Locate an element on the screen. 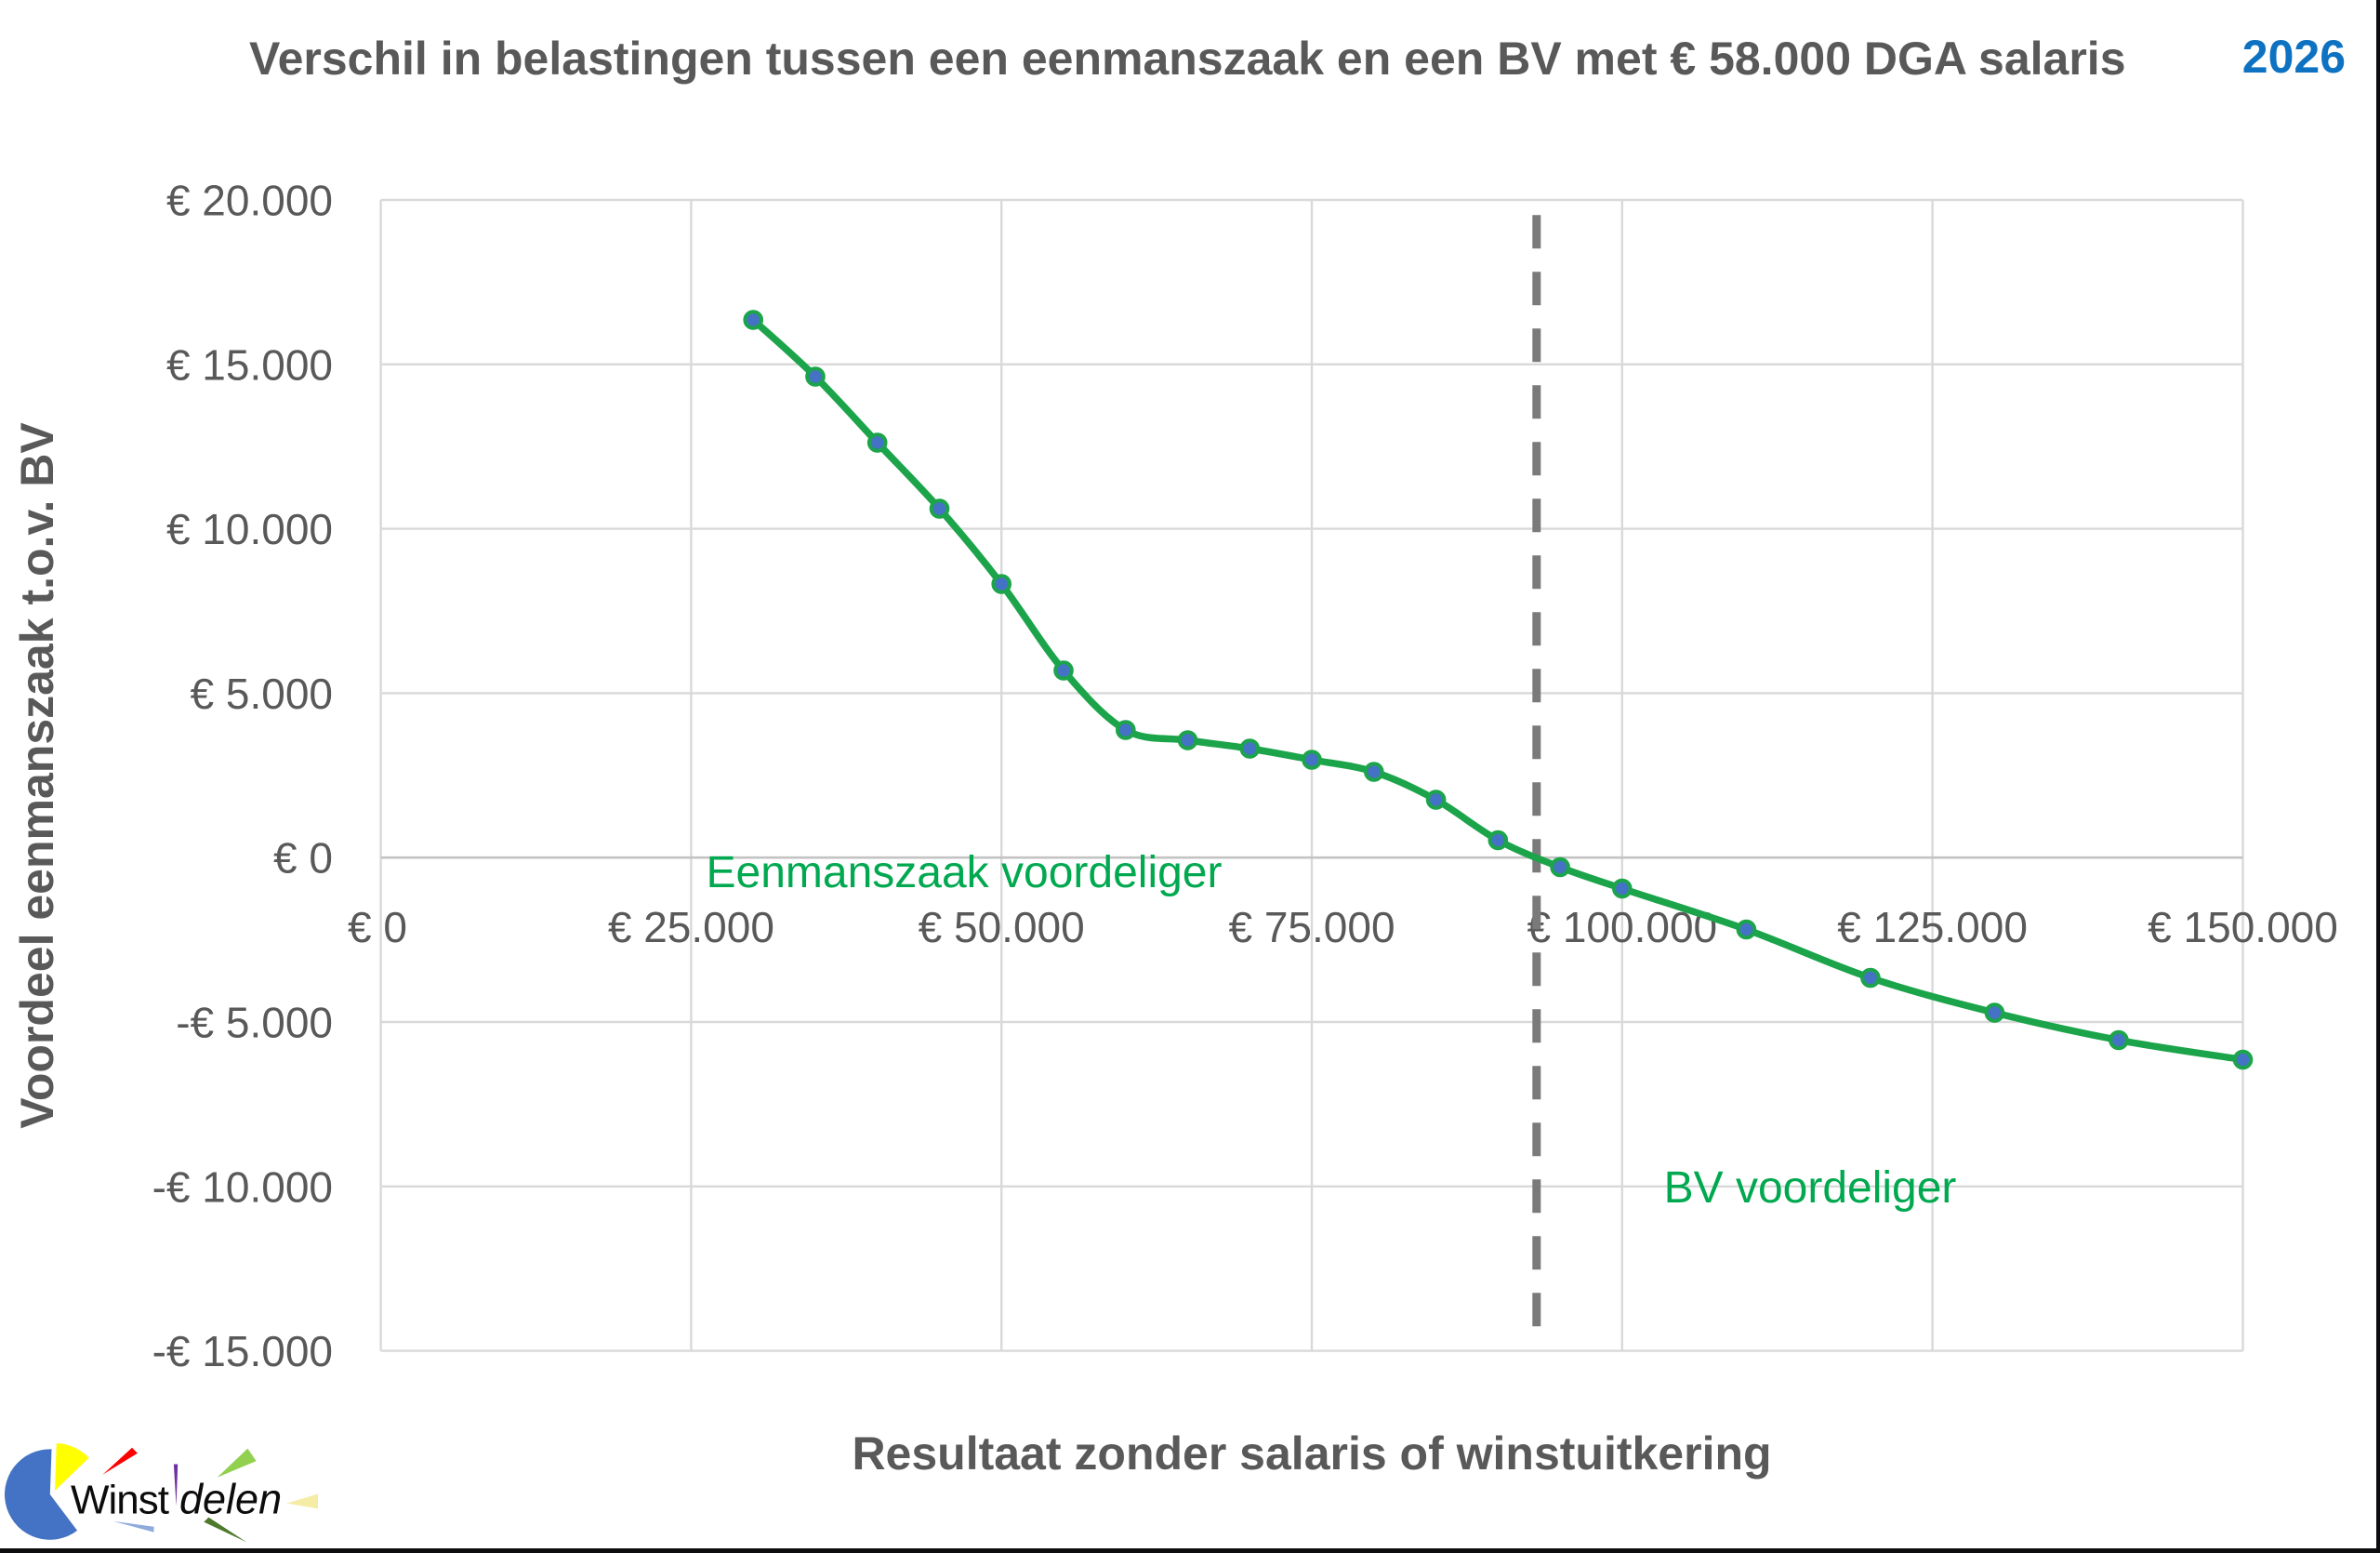 Image resolution: width=2380 pixels, height=1553 pixels. svg-text: € 10.000 is located at coordinates (249, 529).